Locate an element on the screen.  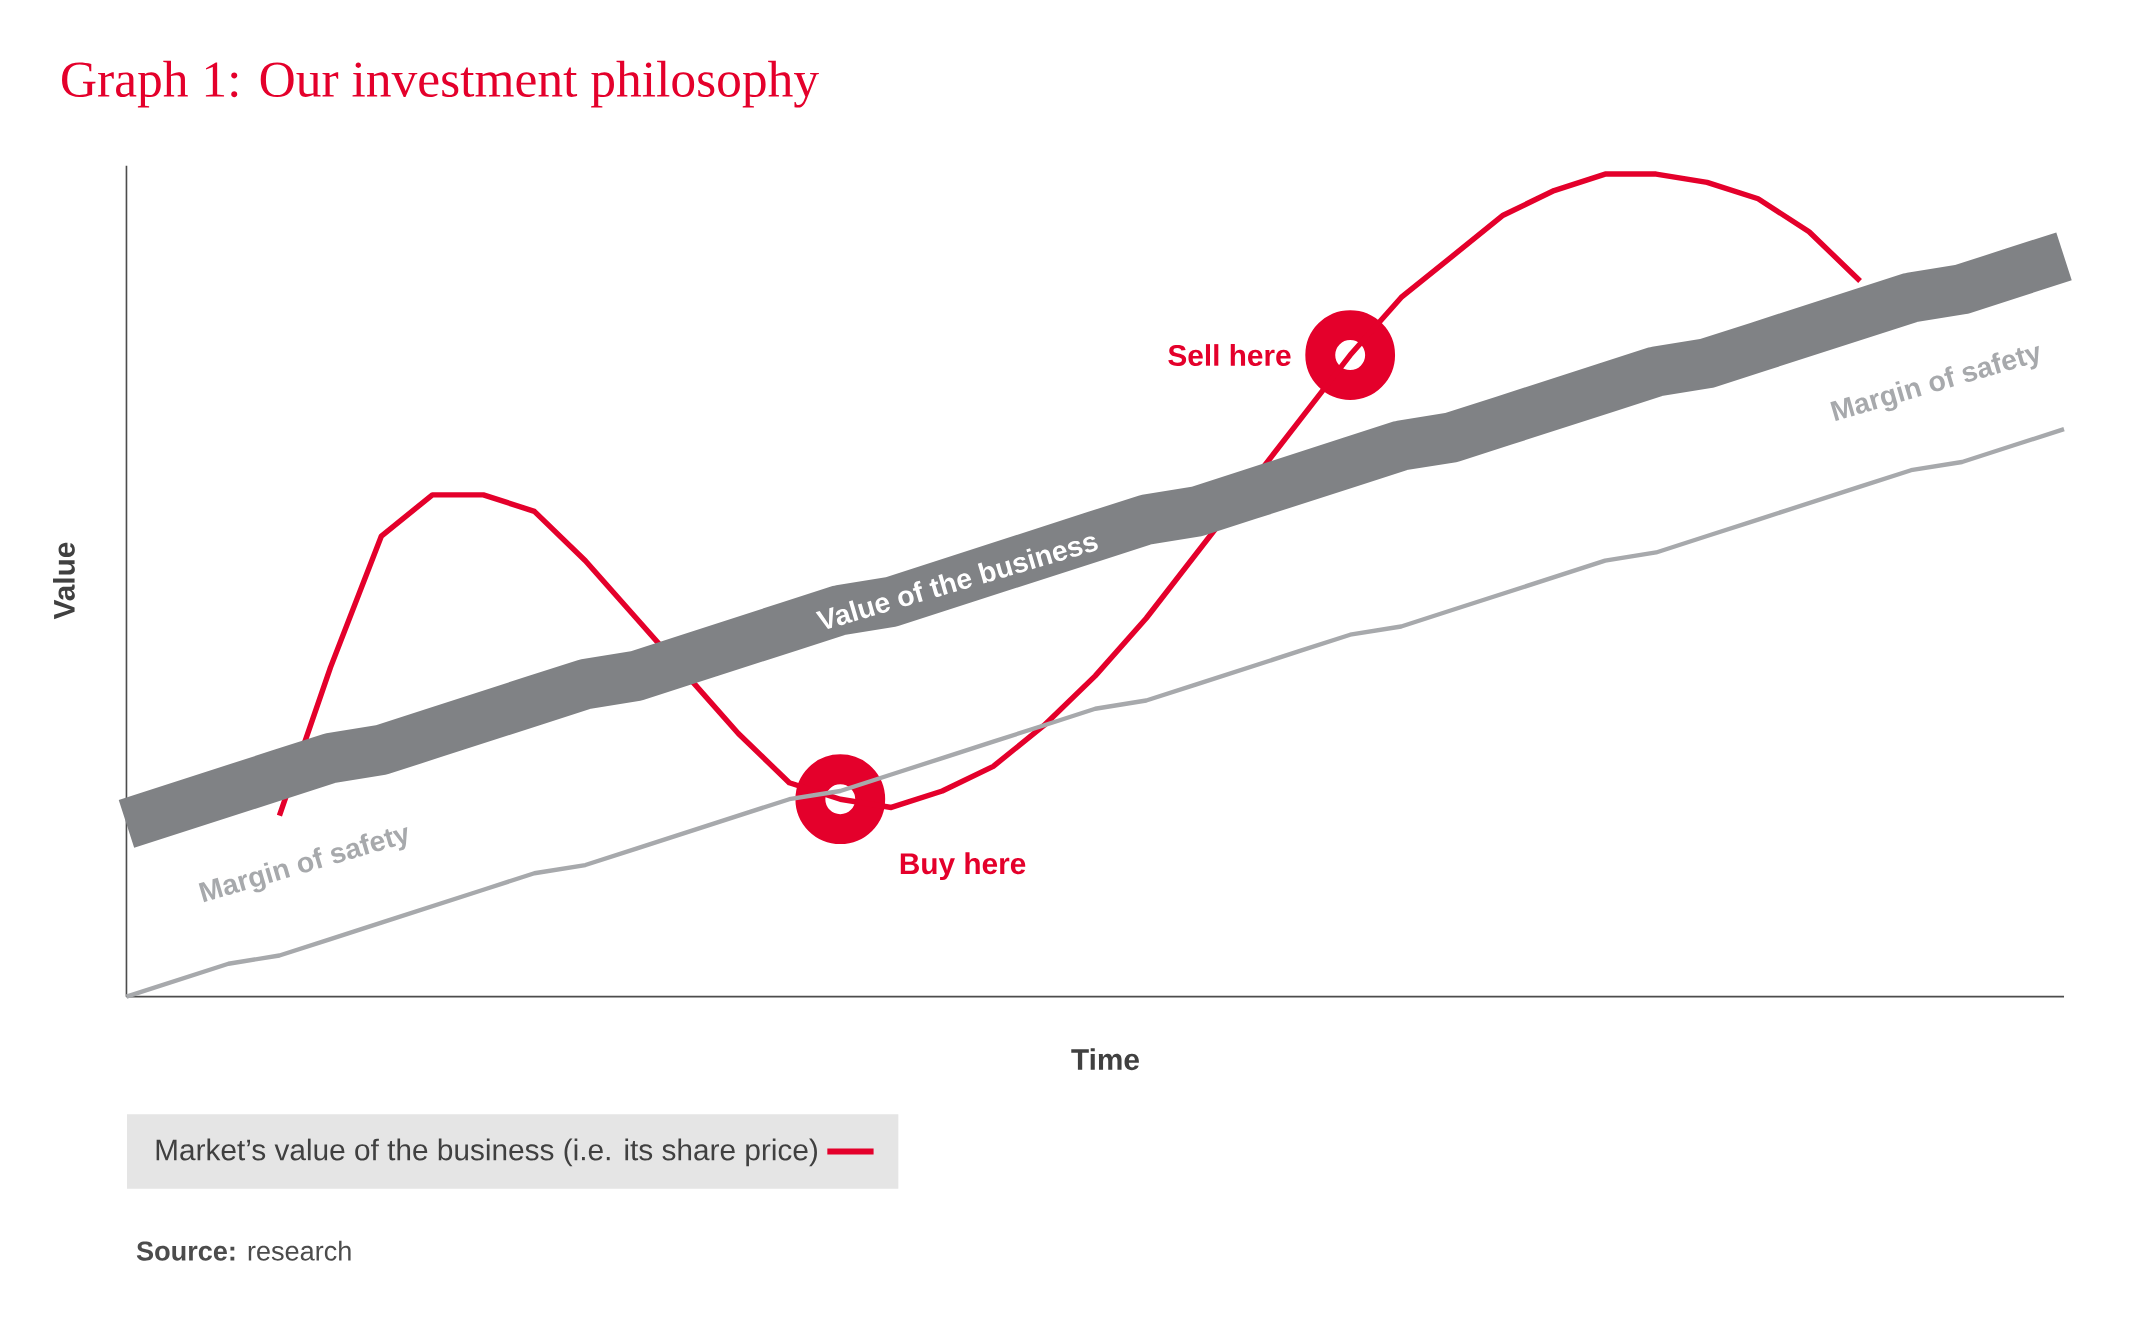
x-axis-title: Time is located at coordinates (1105, 1059).